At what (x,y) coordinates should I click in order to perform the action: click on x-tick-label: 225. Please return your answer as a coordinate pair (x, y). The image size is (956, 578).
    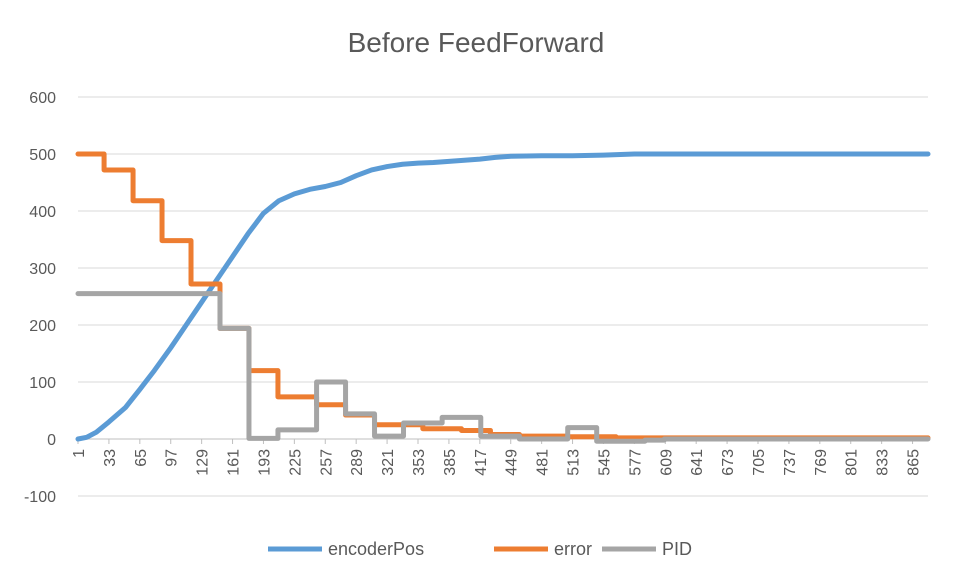
    Looking at the image, I should click on (295, 462).